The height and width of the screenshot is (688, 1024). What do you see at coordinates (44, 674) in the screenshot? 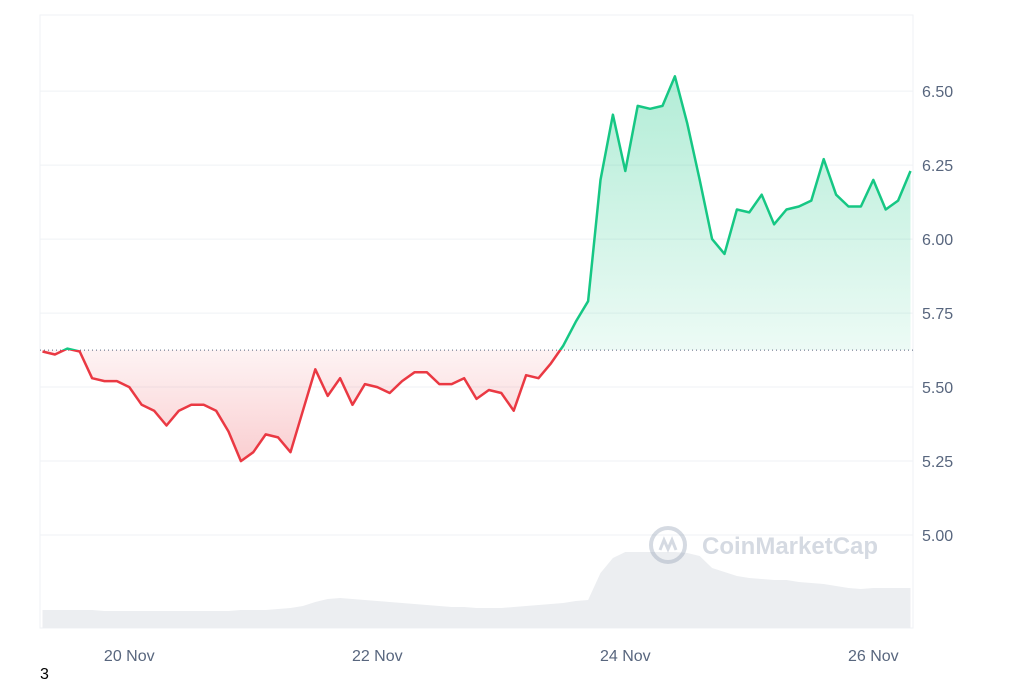
I see `footer-text: 3` at bounding box center [44, 674].